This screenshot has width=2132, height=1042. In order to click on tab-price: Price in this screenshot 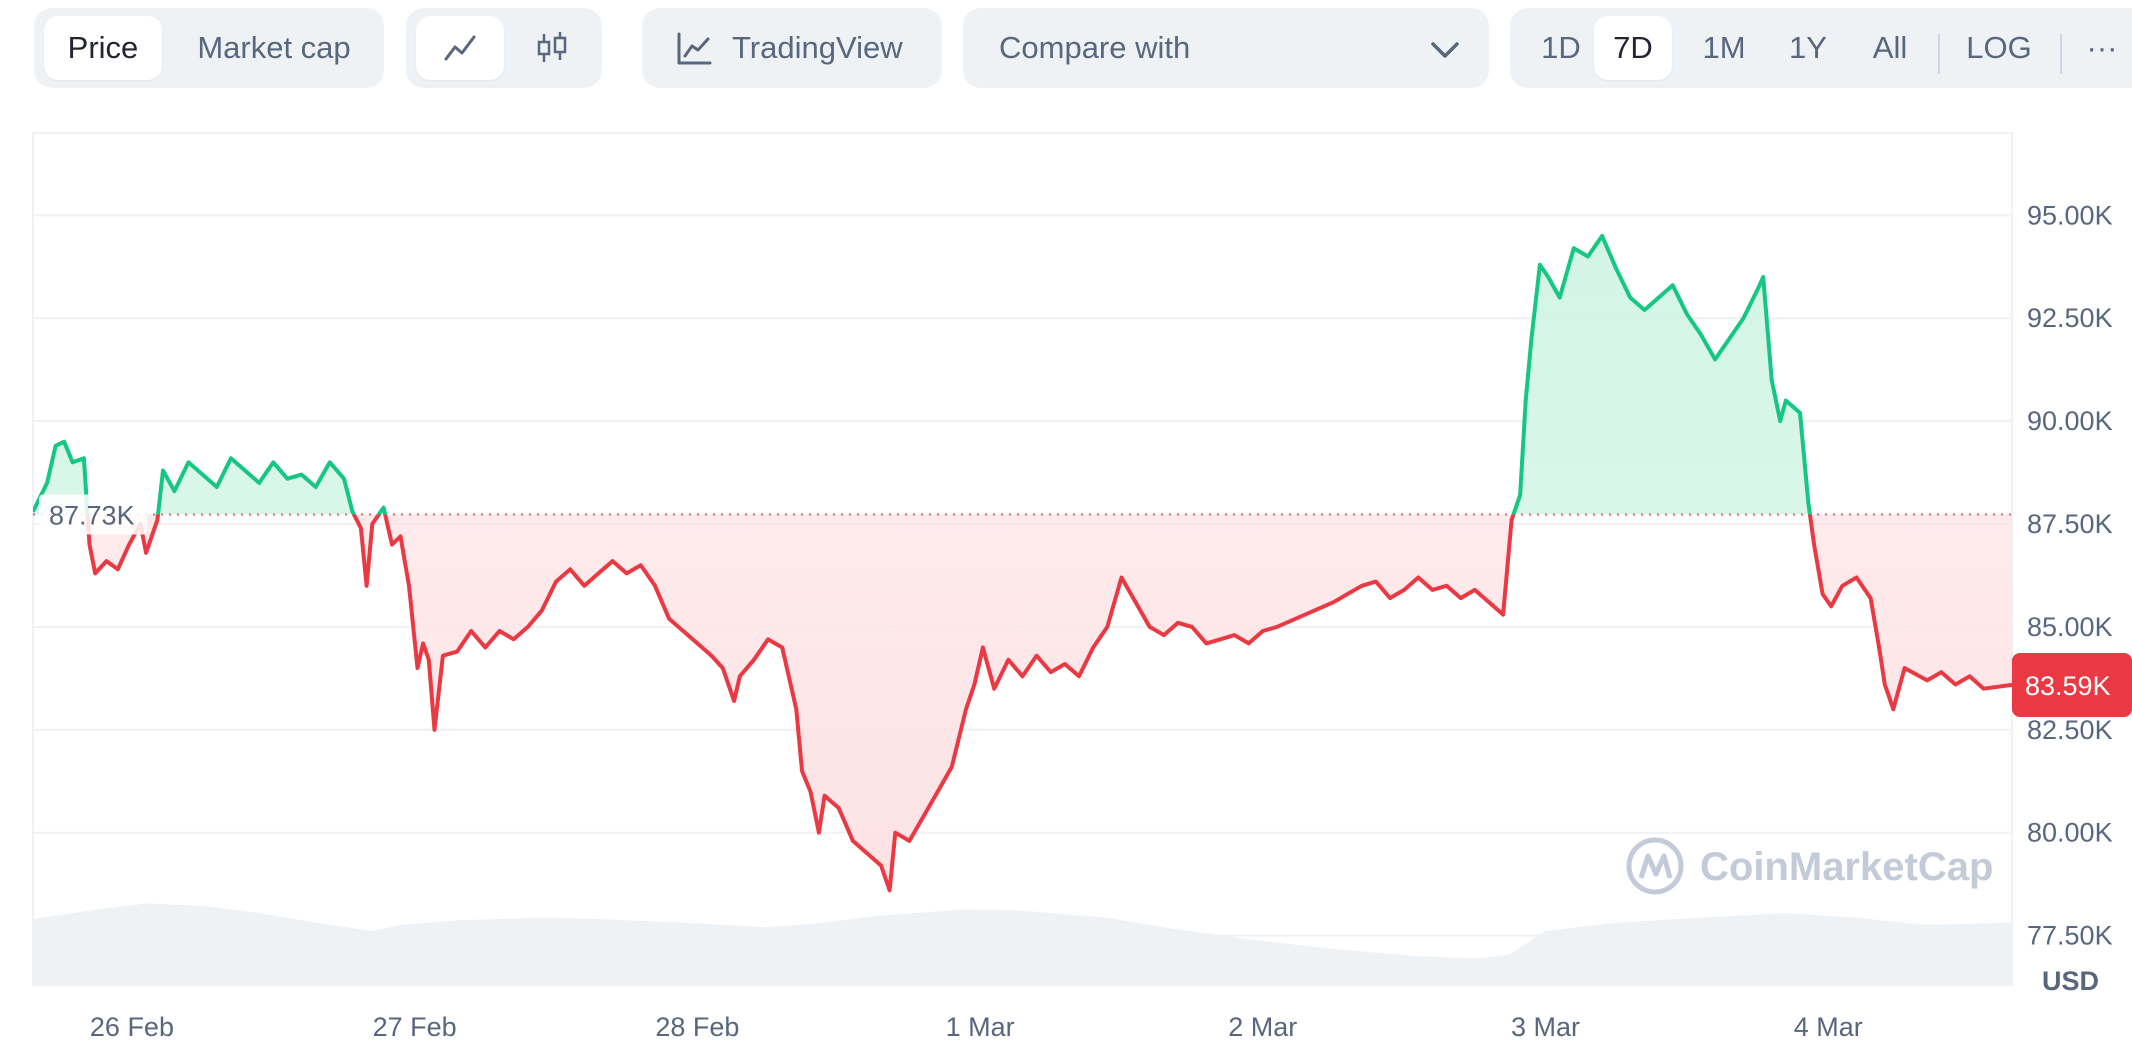, I will do `click(103, 48)`.